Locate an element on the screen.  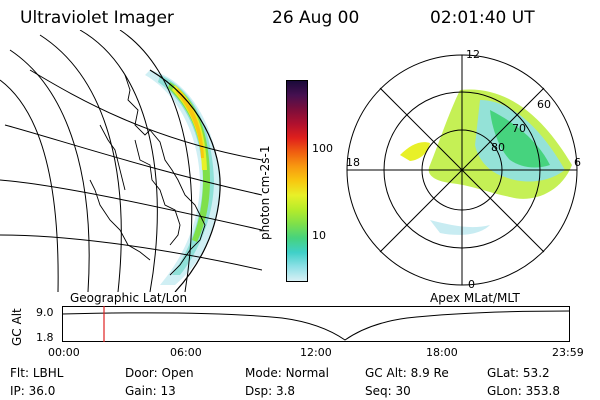
aurora-emission-right is located at coordinates (486, 162).